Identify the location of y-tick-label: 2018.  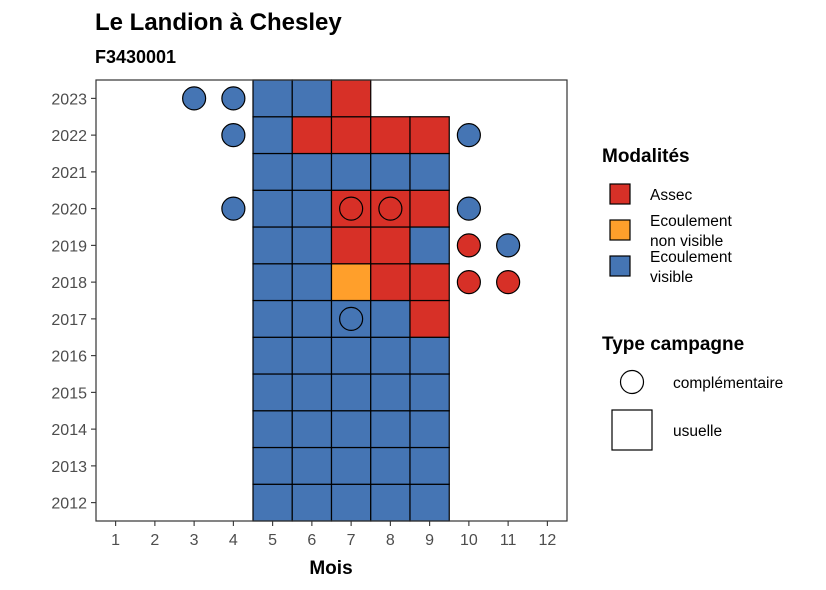
(69, 283).